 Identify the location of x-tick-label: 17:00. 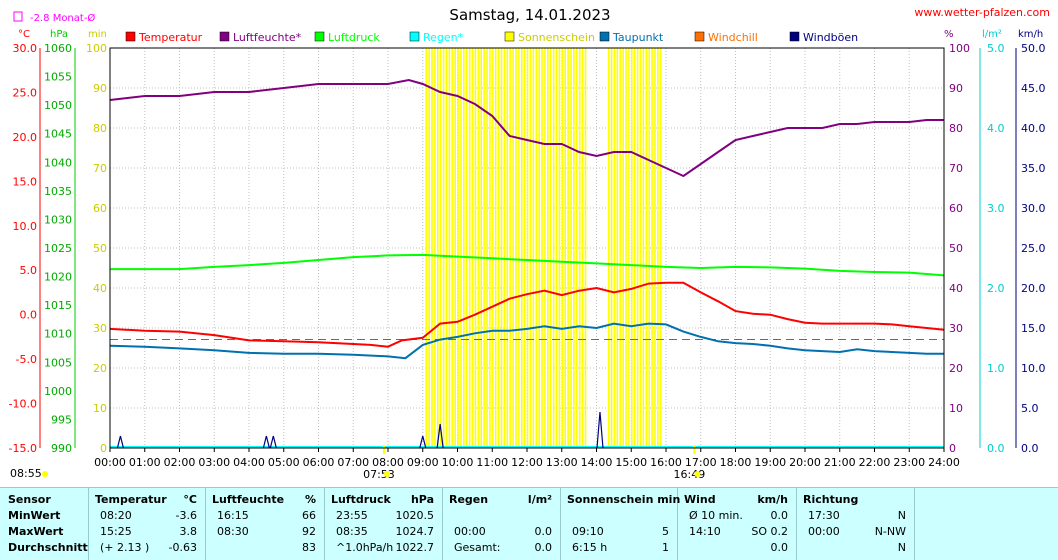
(701, 462).